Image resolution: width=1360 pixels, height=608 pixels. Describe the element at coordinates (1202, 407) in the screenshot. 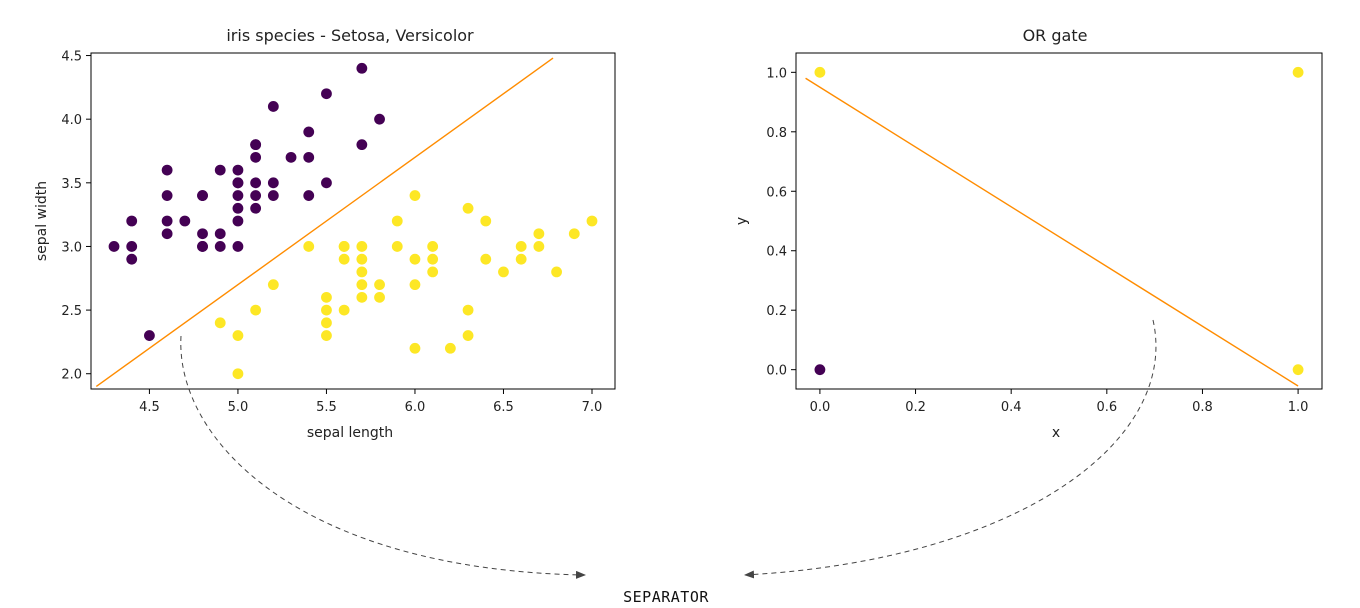

I see `or-gate-x-tick-label-4: 0.8` at that location.